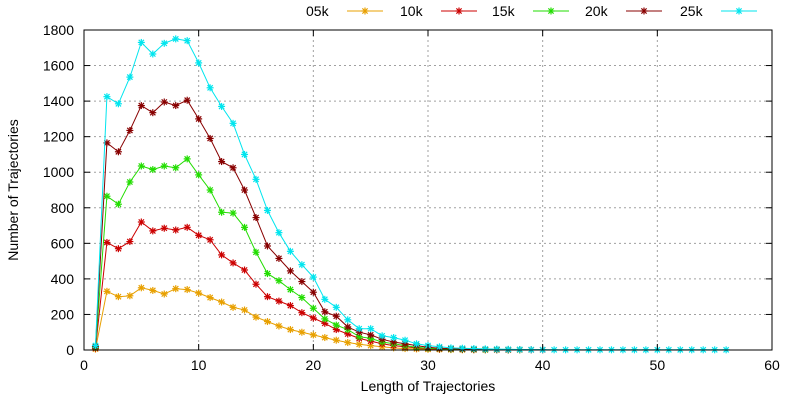 Image resolution: width=800 pixels, height=400 pixels. I want to click on y-axis-title: Number of Trajectories, so click(13, 190).